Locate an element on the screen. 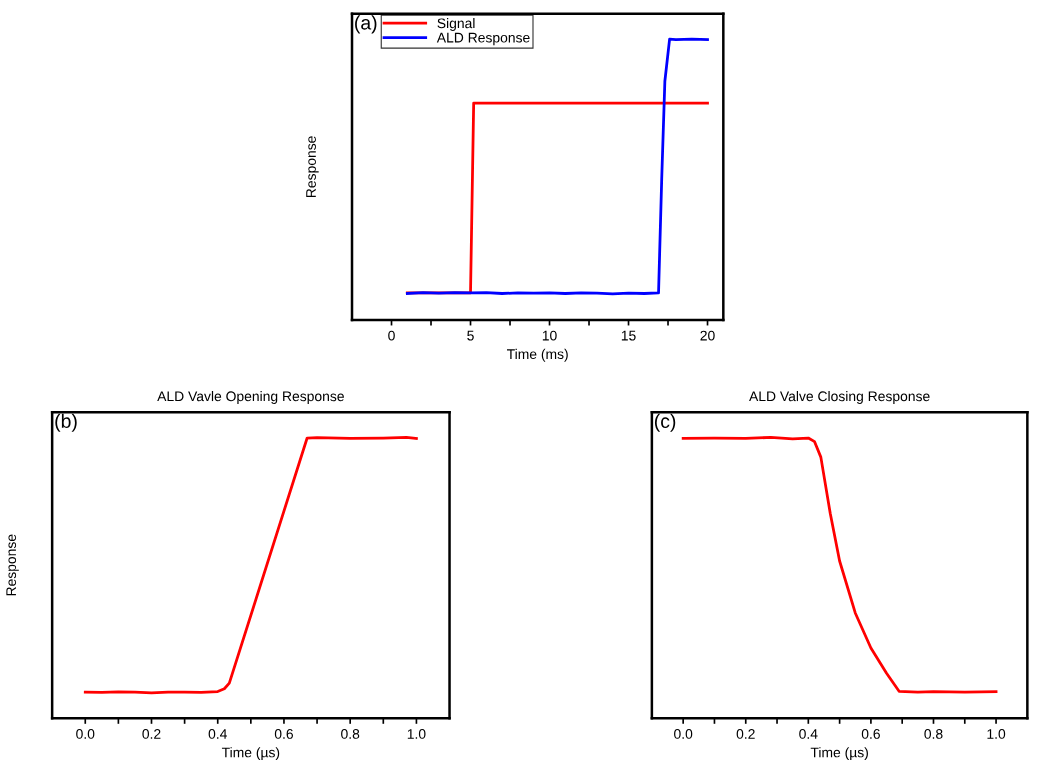 This screenshot has height=769, width=1043. text: (a) is located at coordinates (366, 24).